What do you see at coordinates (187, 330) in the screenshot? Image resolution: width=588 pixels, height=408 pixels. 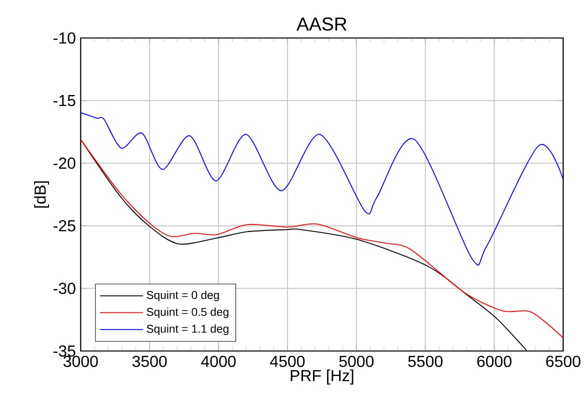 I see `legend-label: Squint = 1.1 deg` at bounding box center [187, 330].